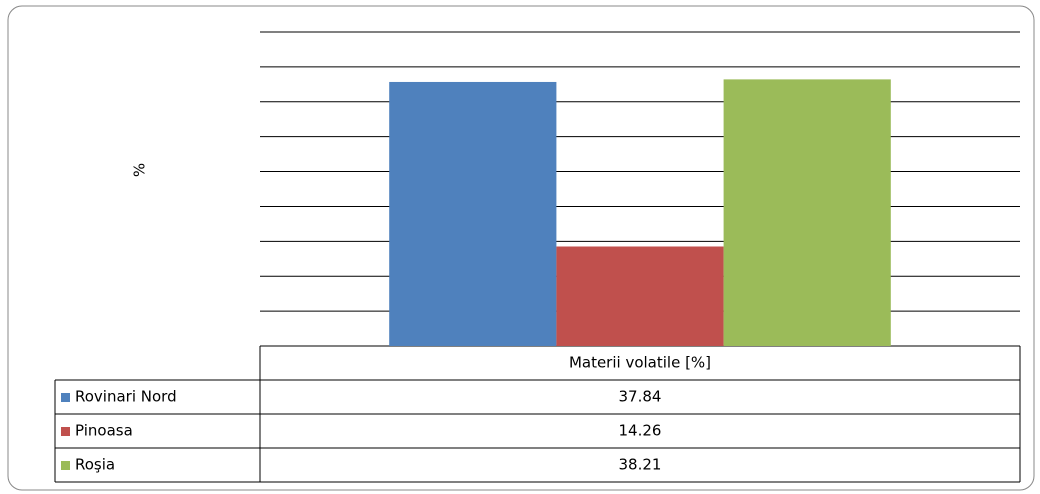  Describe the element at coordinates (140, 170) in the screenshot. I see `y-axis-label: %` at that location.